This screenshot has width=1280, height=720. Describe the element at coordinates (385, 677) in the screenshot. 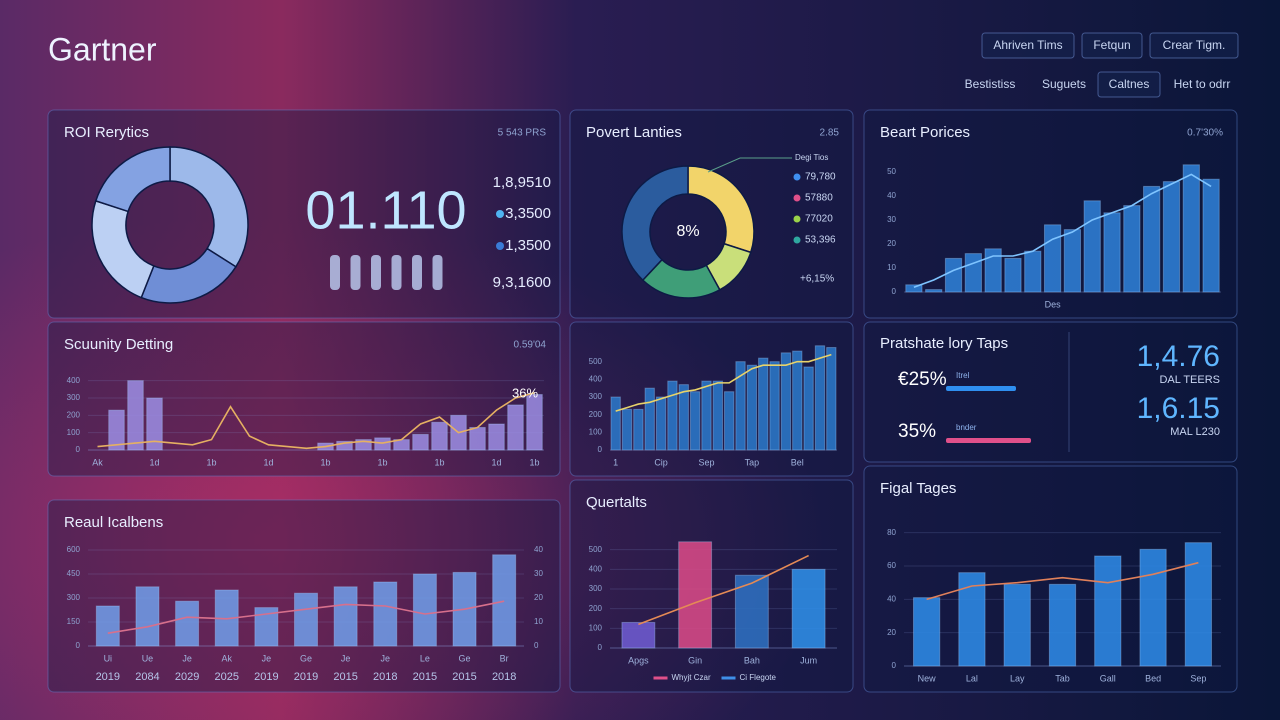

I see `x-tick-year: 2018` at that location.